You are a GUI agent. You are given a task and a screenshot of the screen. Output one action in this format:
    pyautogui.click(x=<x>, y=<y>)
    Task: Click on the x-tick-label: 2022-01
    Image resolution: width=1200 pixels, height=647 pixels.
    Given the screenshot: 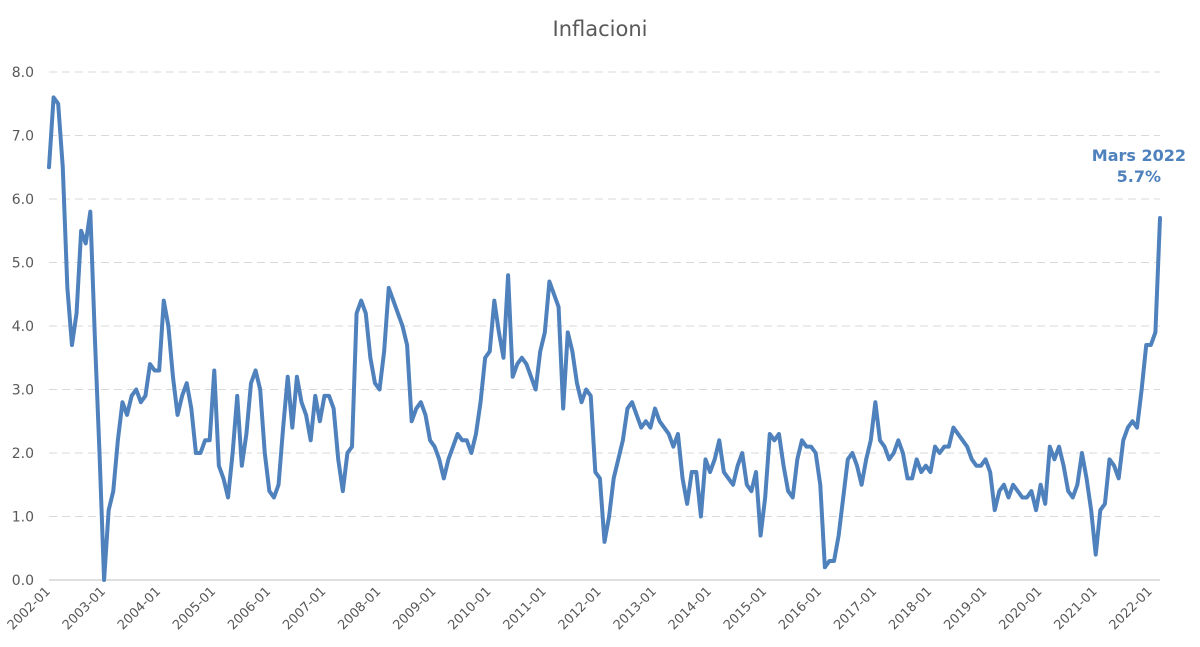 What is the action you would take?
    pyautogui.click(x=1131, y=608)
    